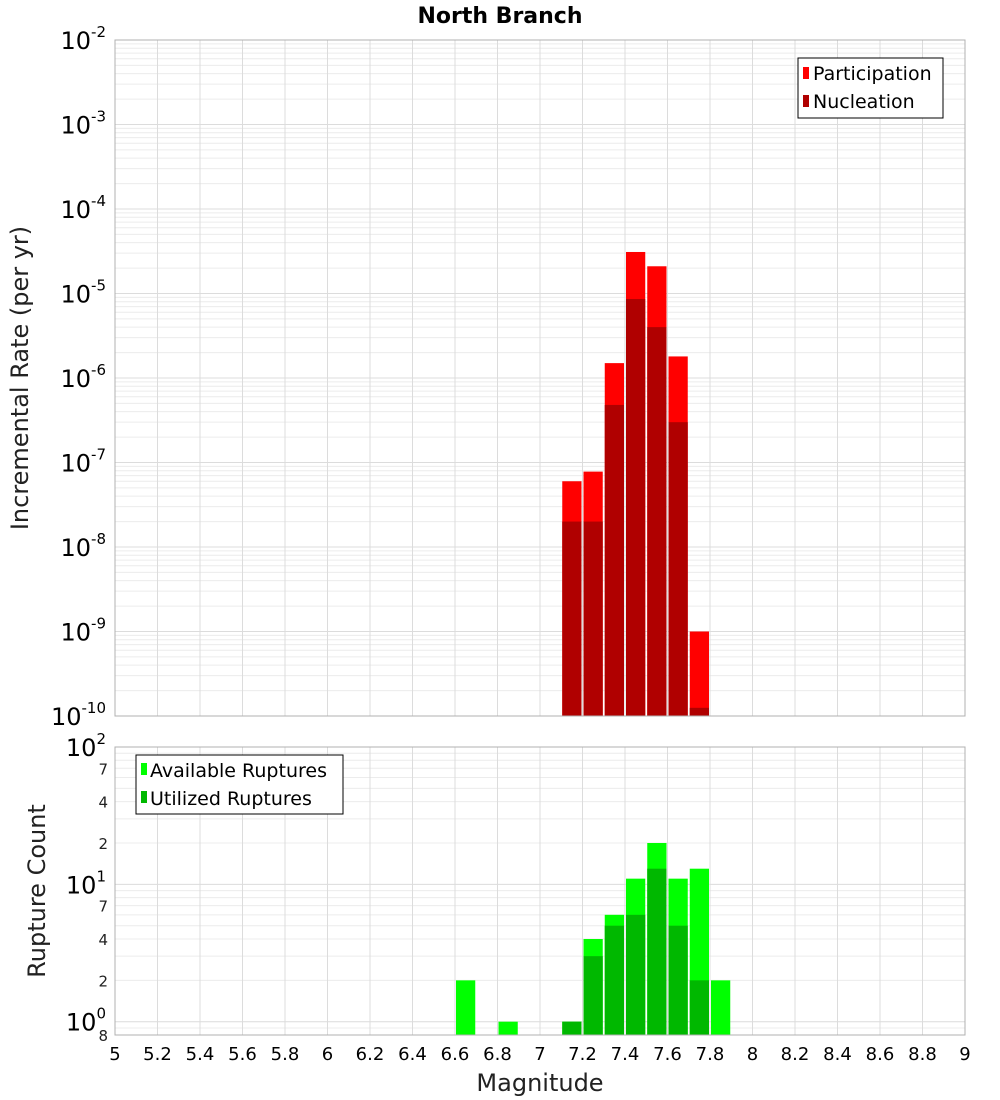 The height and width of the screenshot is (1100, 1000). I want to click on x-tick-label: 6.6, so click(455, 1054).